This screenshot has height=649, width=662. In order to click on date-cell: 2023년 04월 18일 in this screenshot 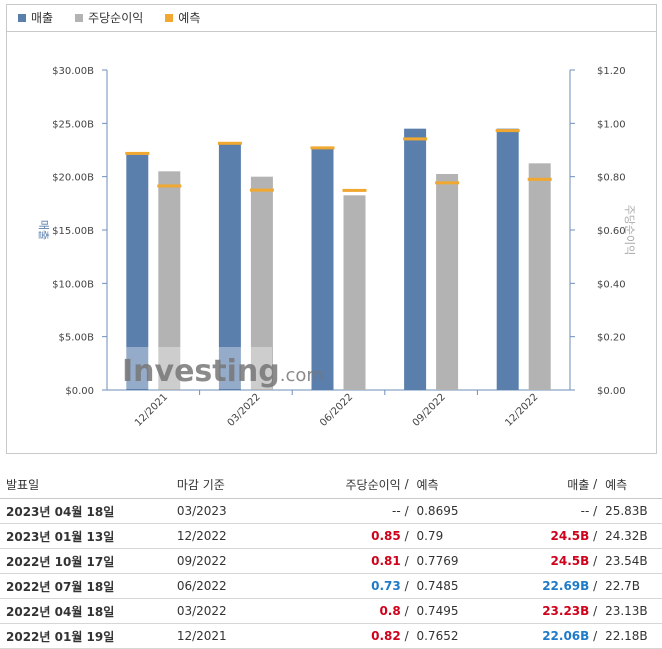, I will do `click(60, 511)`.